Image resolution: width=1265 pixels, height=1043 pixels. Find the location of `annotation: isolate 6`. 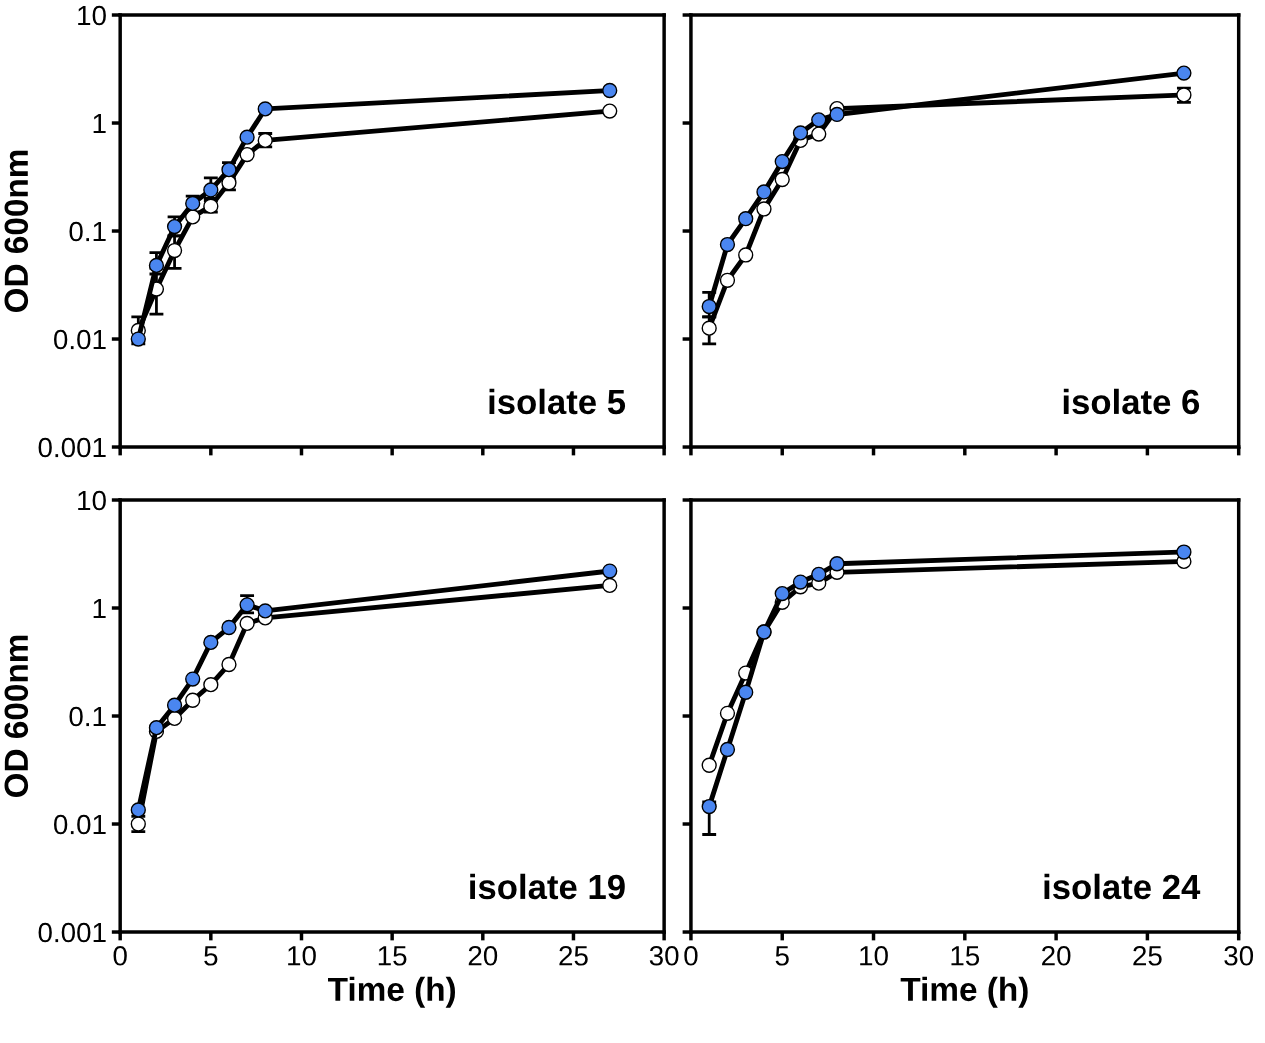

annotation: isolate 6 is located at coordinates (1131, 401).